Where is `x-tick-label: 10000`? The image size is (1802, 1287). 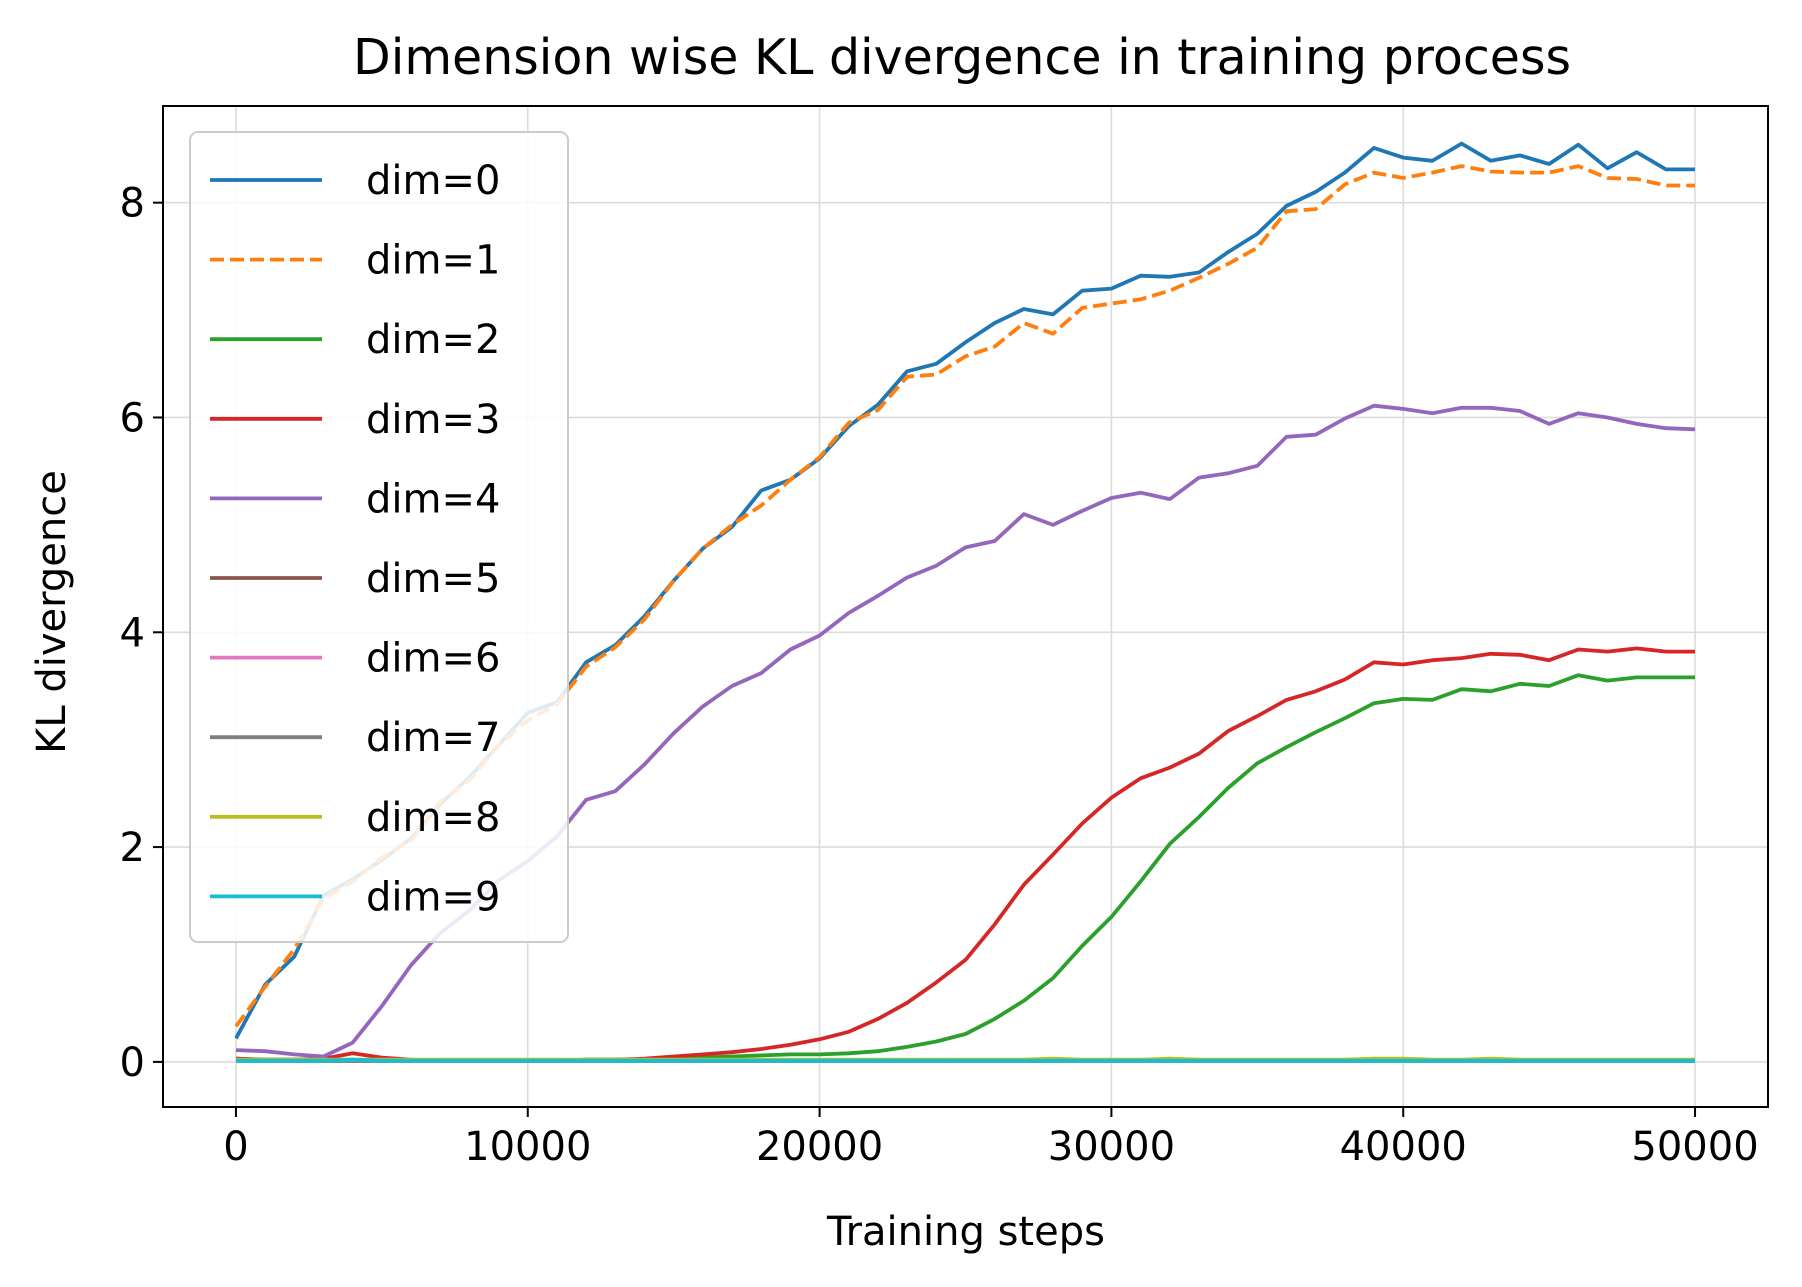 x-tick-label: 10000 is located at coordinates (527, 1147).